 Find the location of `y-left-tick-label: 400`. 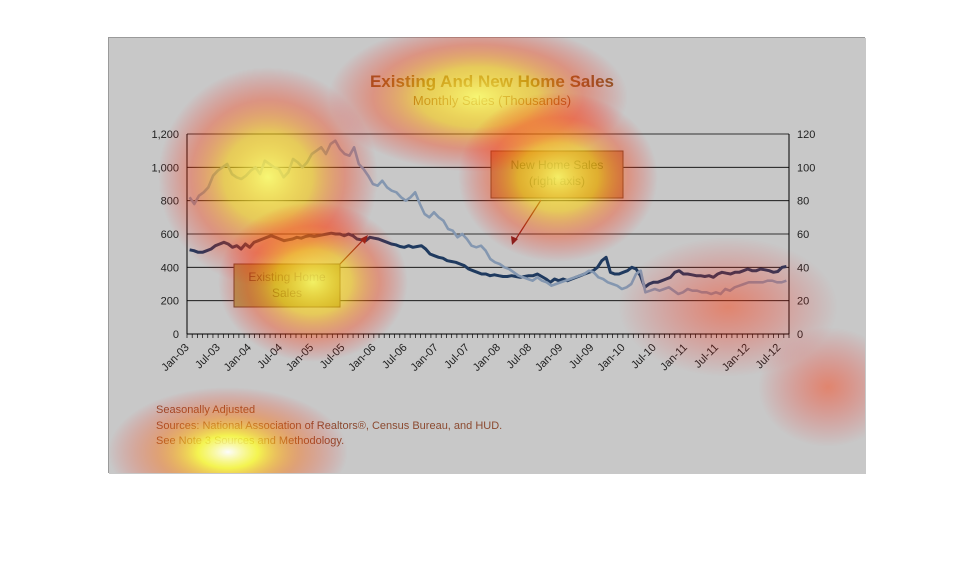

y-left-tick-label: 400 is located at coordinates (170, 268).